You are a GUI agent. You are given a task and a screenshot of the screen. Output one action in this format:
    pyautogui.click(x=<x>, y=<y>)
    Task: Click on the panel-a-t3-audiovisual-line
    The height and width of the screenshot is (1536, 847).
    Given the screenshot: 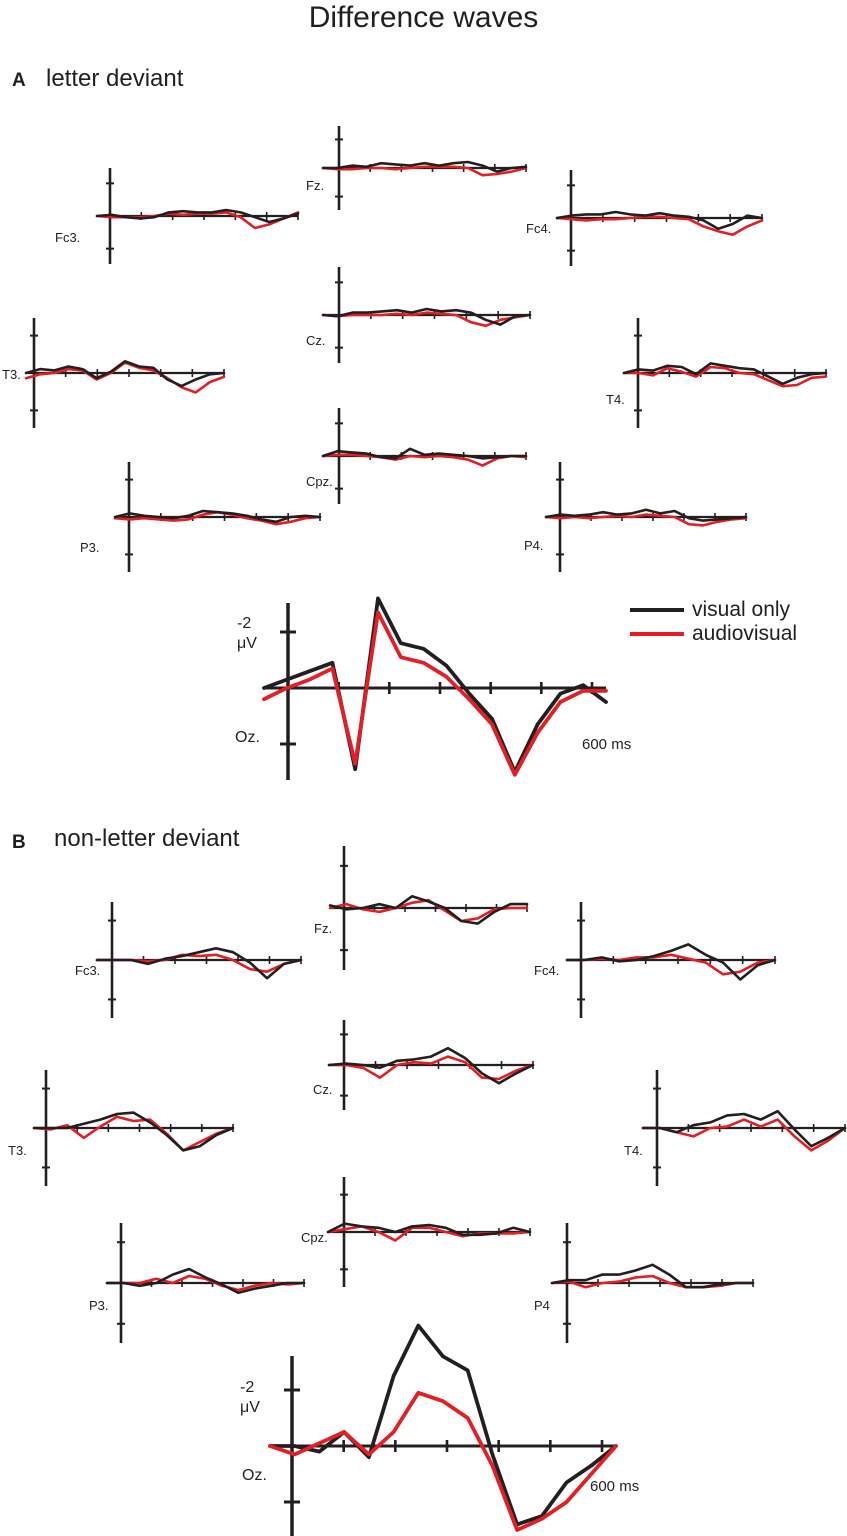 What is the action you would take?
    pyautogui.click(x=125, y=377)
    